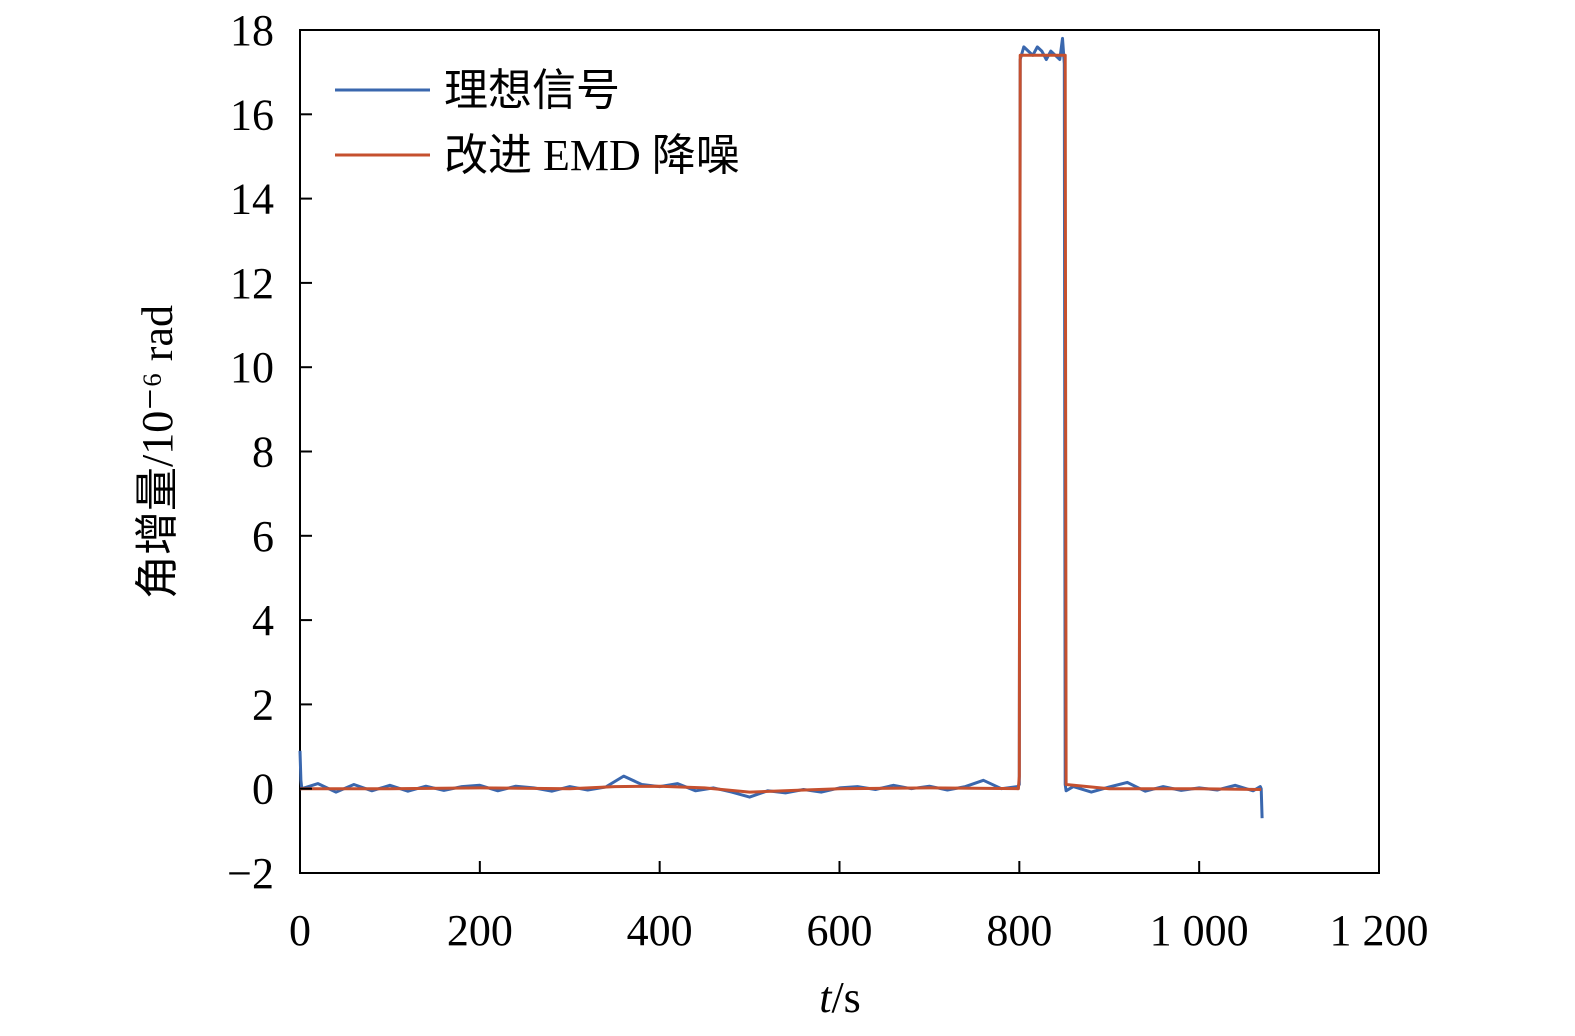 This screenshot has height=1036, width=1575. What do you see at coordinates (263, 452) in the screenshot?
I see `y-tick-label: 8` at bounding box center [263, 452].